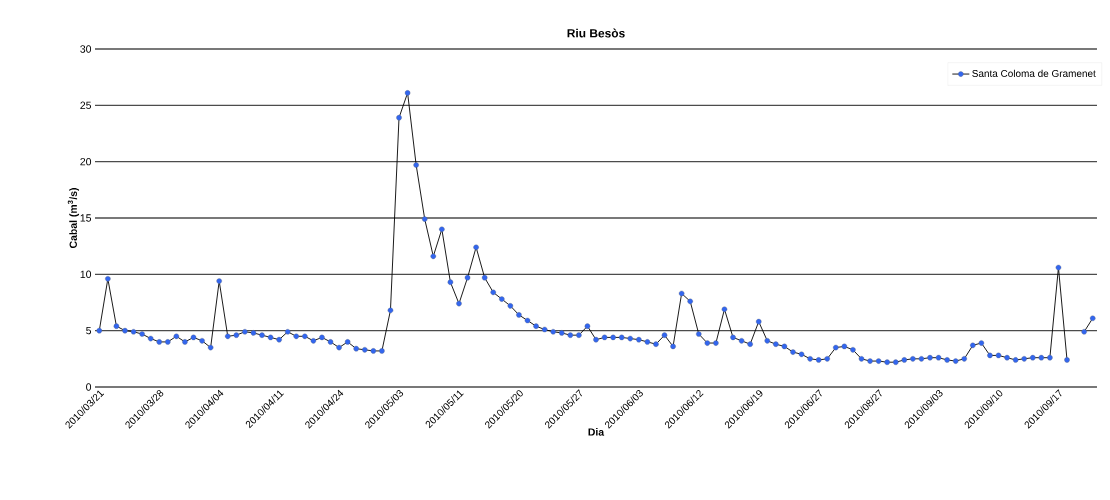  What do you see at coordinates (89, 331) in the screenshot?
I see `y-tick-label: 5` at bounding box center [89, 331].